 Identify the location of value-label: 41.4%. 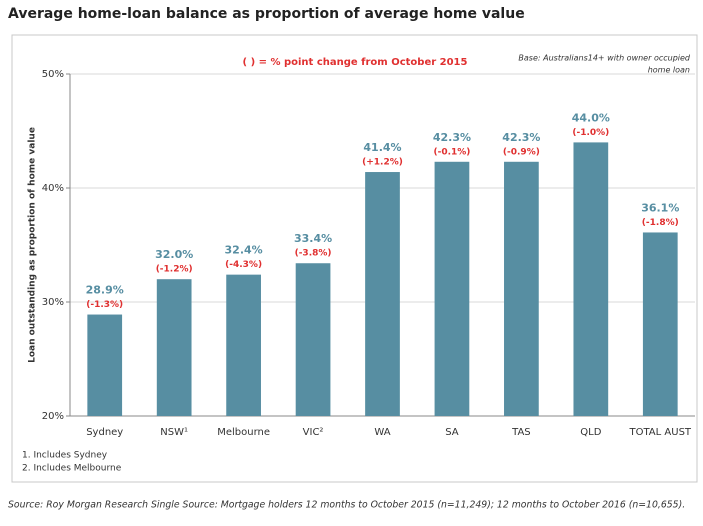
(382, 147).